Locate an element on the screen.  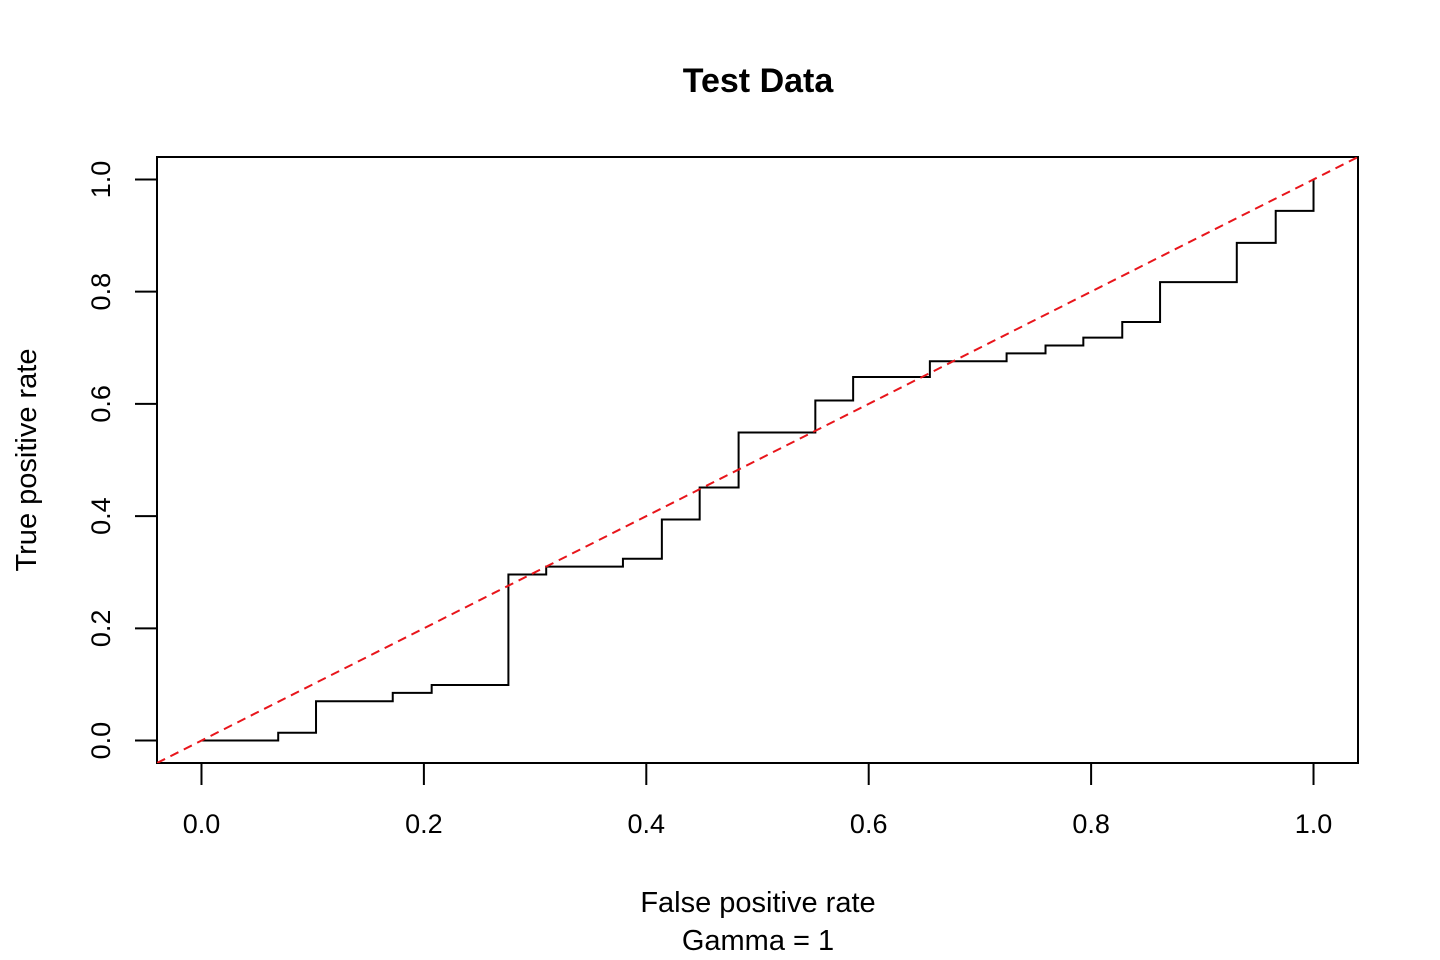
y-axis-label: True positive rate is located at coordinates (27, 460).